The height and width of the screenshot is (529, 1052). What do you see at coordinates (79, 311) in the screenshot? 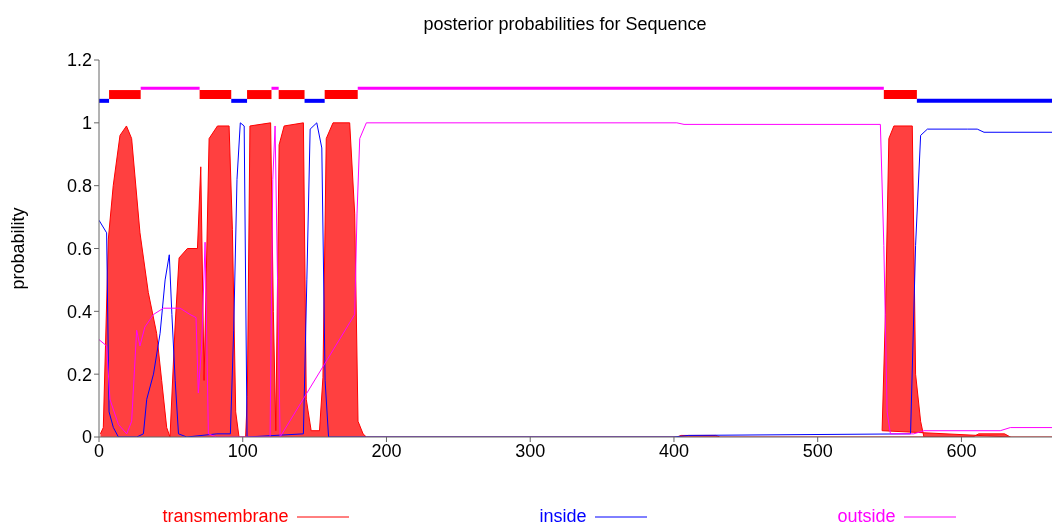
I see `y-tick-label: 0.4` at bounding box center [79, 311].